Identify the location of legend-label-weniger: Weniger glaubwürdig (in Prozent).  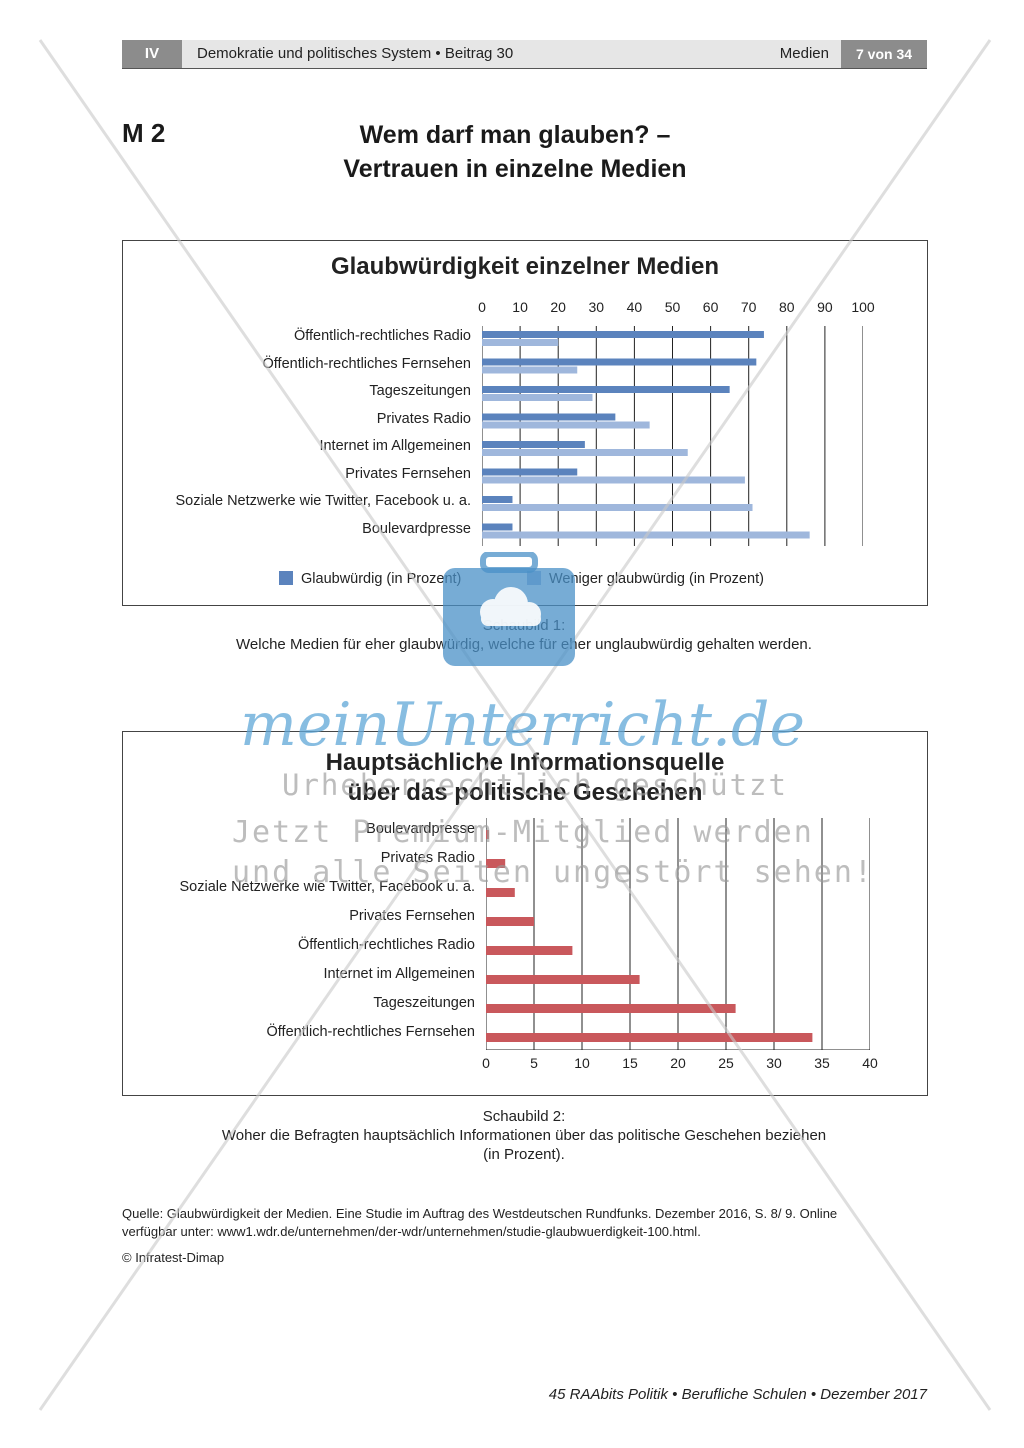
(656, 579).